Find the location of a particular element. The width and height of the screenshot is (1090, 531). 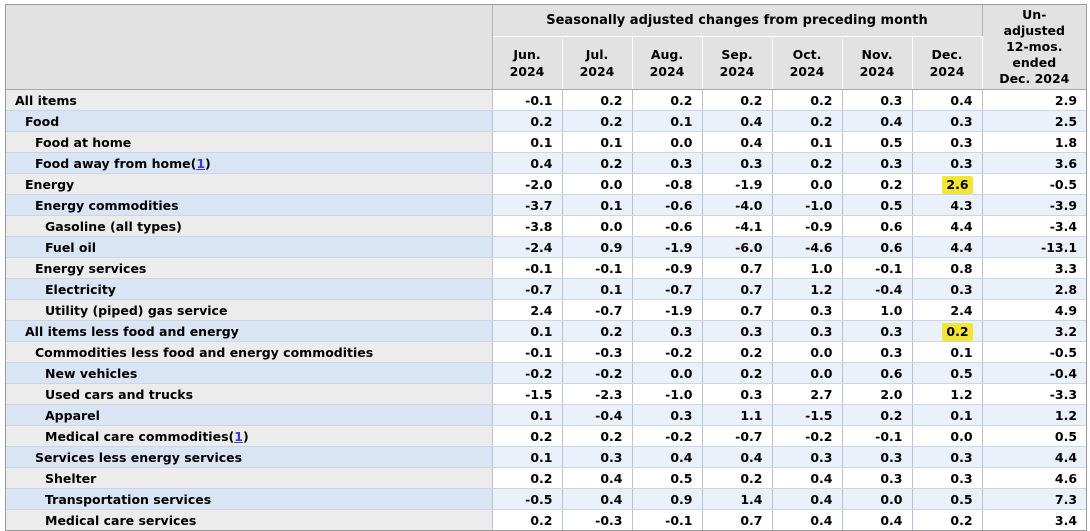

monthly-value-cell: -1.9 is located at coordinates (667, 247).